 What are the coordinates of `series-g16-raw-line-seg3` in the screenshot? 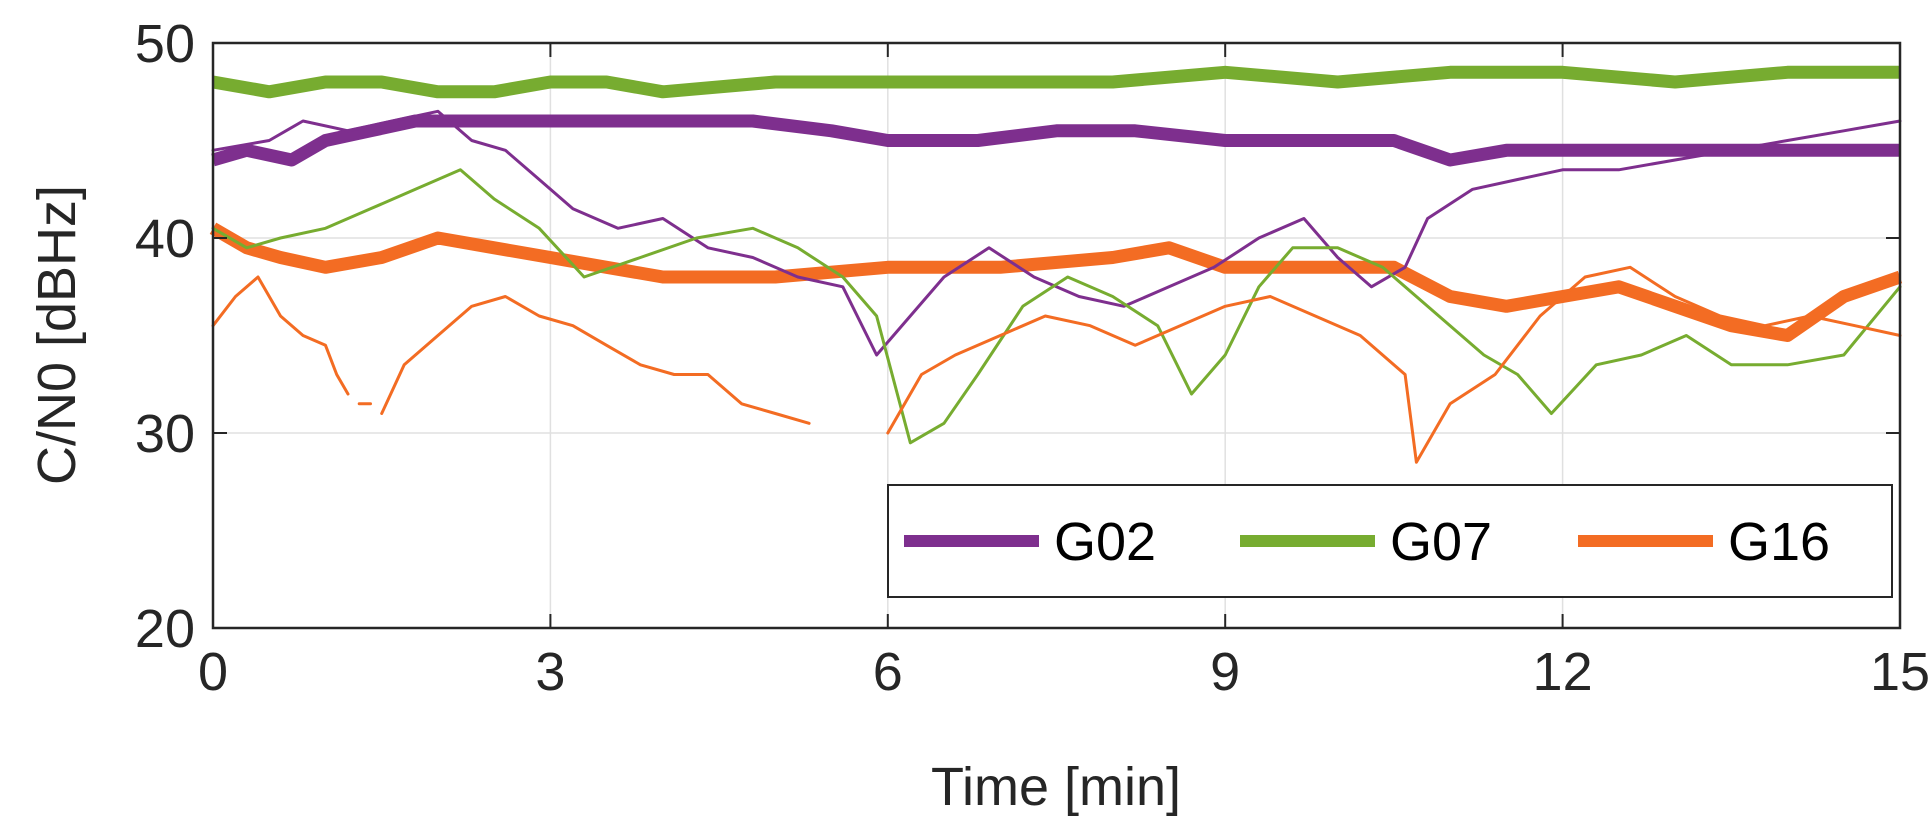 It's located at (595, 360).